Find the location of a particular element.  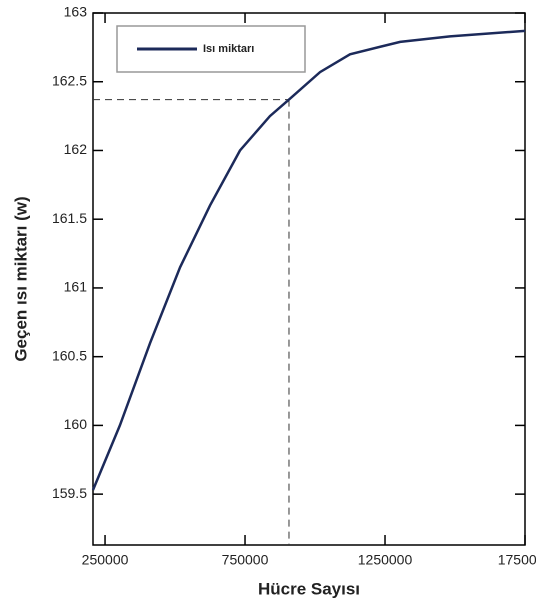

x-tick-label: 750000 is located at coordinates (245, 560).